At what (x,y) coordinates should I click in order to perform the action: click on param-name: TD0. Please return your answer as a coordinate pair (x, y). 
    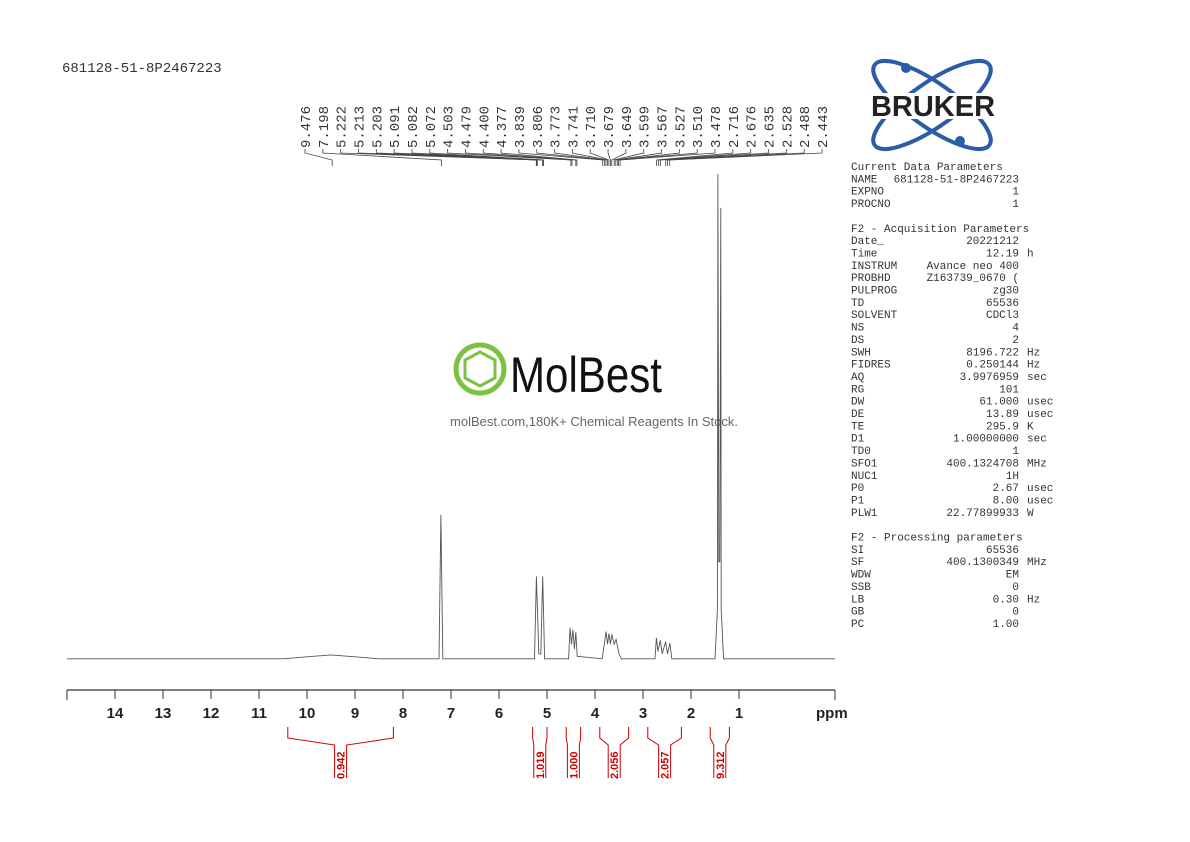
    Looking at the image, I should click on (861, 452).